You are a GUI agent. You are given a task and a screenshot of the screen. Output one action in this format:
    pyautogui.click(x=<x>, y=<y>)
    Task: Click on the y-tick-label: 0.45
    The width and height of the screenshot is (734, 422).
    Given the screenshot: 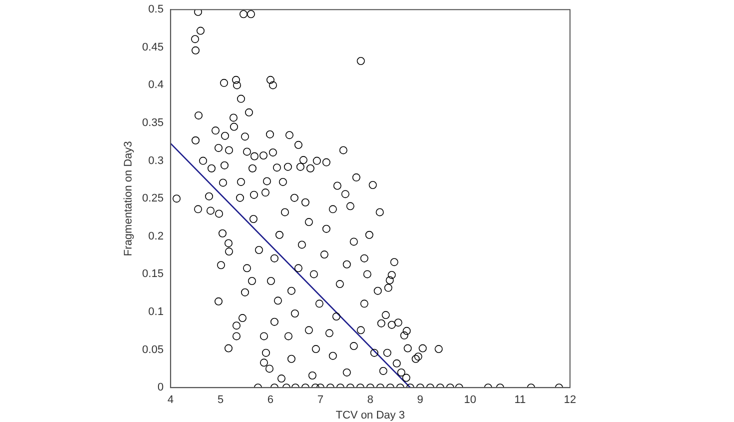 What is the action you would take?
    pyautogui.click(x=153, y=47)
    